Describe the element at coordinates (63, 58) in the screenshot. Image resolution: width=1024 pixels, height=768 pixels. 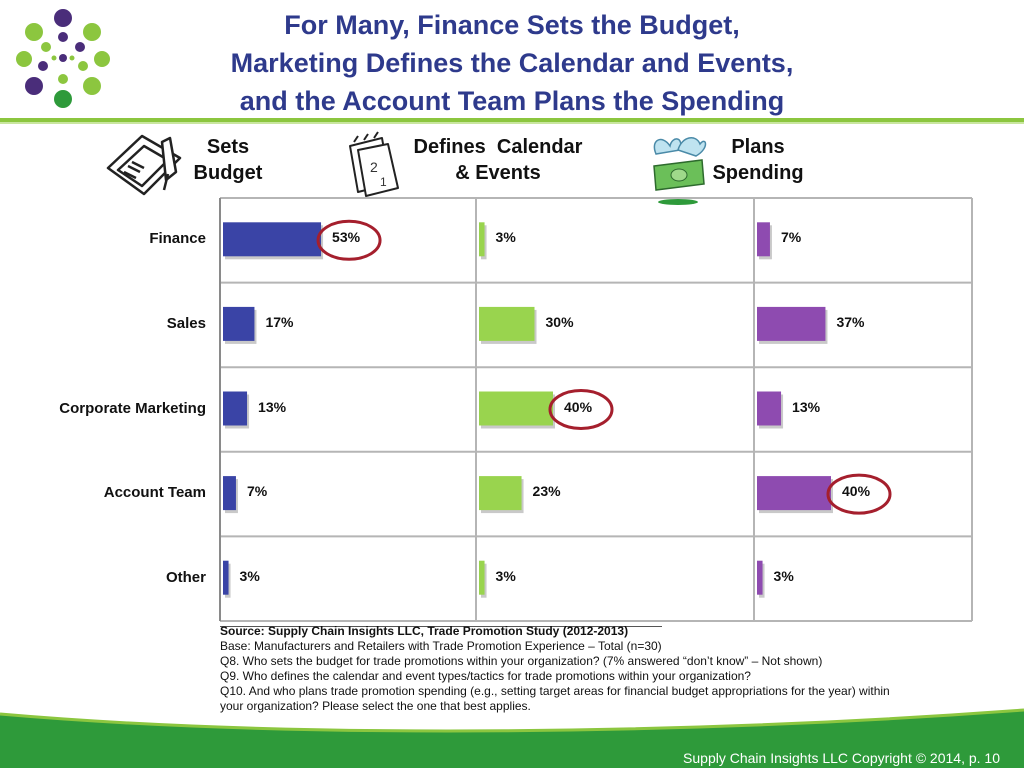
I see `company-logo` at that location.